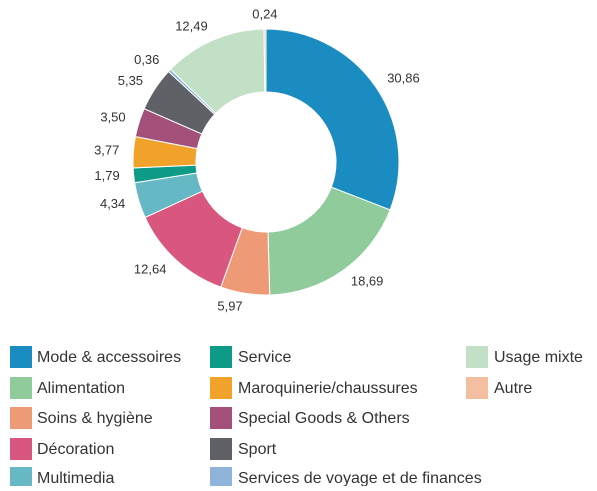 This screenshot has width=597, height=491. I want to click on legend-label: Services de voyage et de finances, so click(360, 478).